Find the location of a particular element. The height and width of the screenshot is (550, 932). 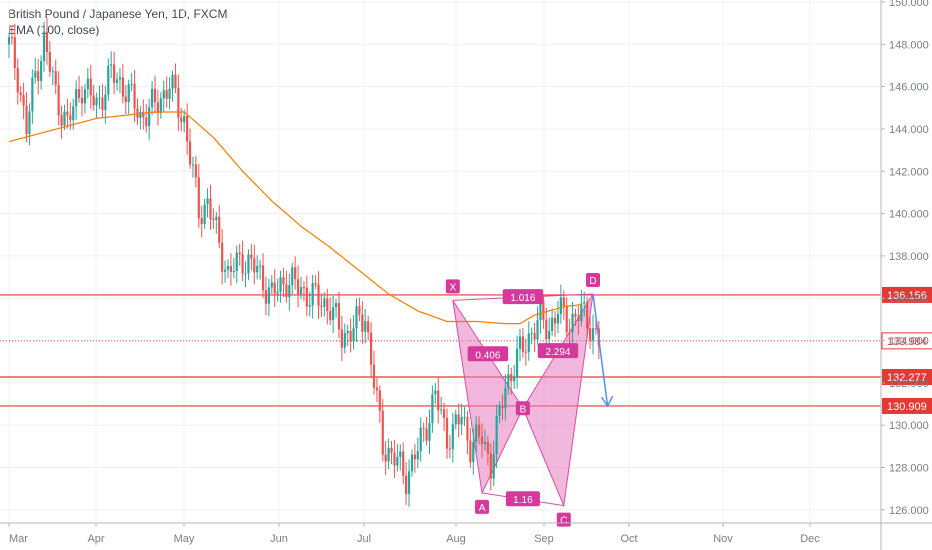

y-tick-label: 134.000 is located at coordinates (909, 342).